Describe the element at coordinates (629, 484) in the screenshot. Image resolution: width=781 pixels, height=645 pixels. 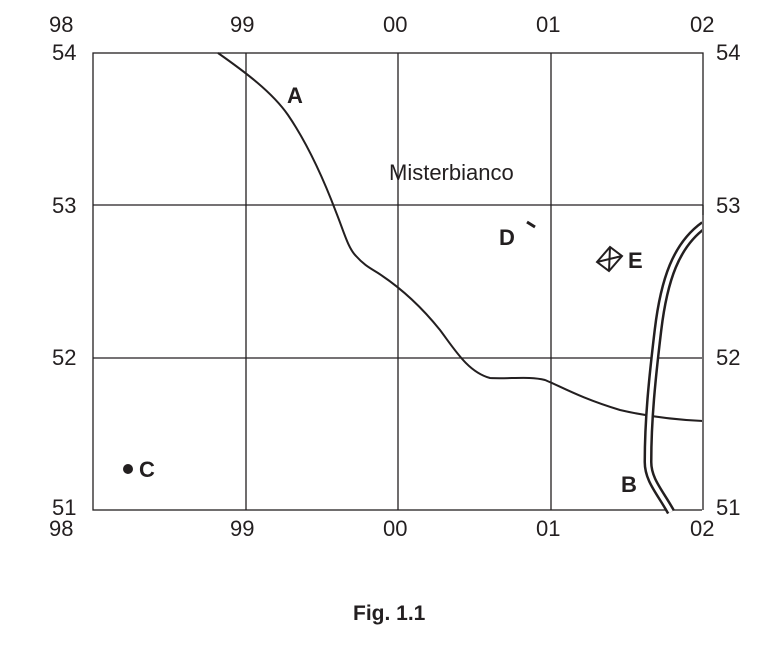
I see `road-b-label: B` at that location.